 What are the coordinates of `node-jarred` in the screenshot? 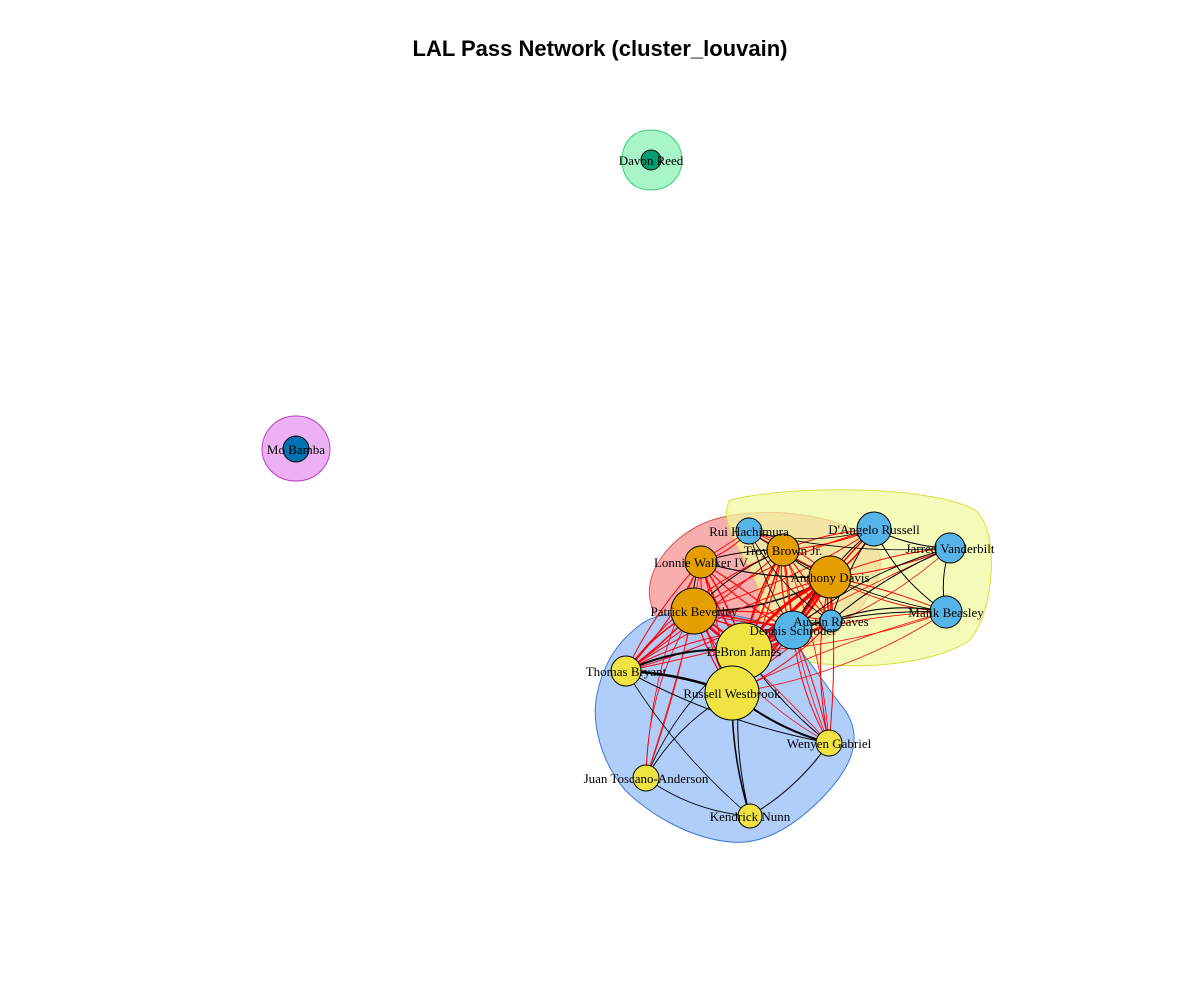 It's located at (950, 548).